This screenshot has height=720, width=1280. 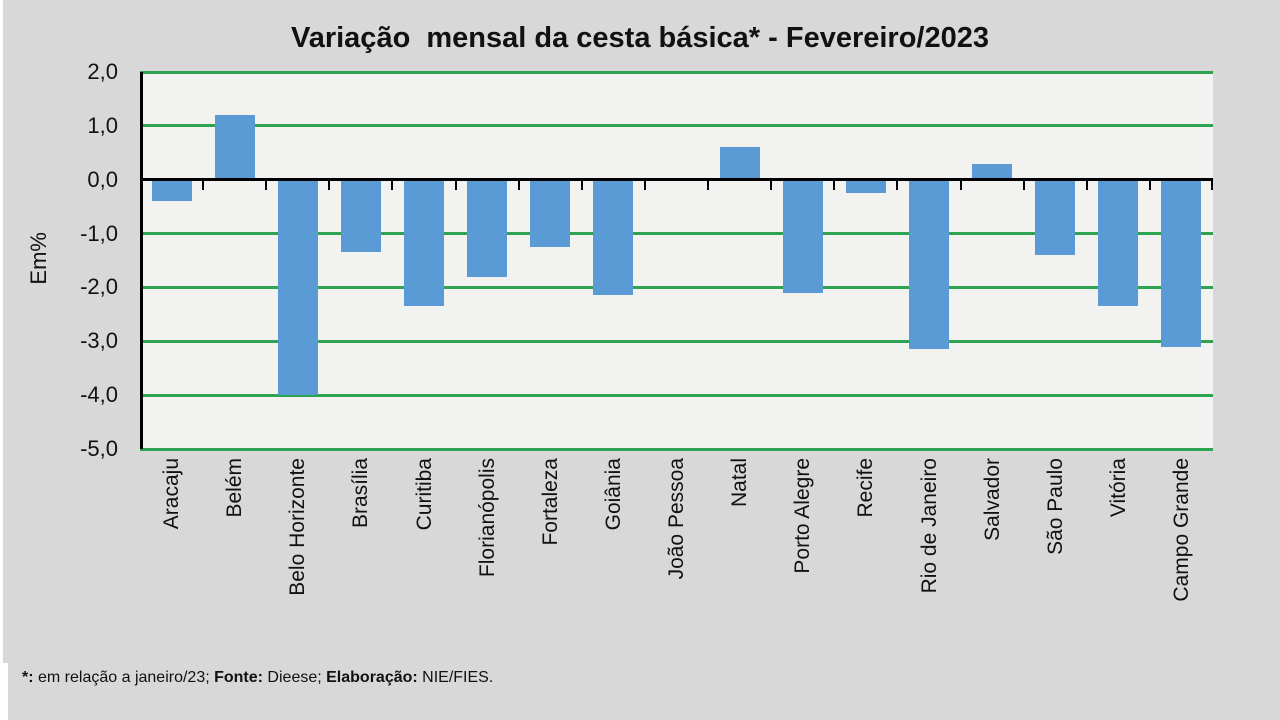 I want to click on x-label-brasília: Brasília, so click(x=361, y=493).